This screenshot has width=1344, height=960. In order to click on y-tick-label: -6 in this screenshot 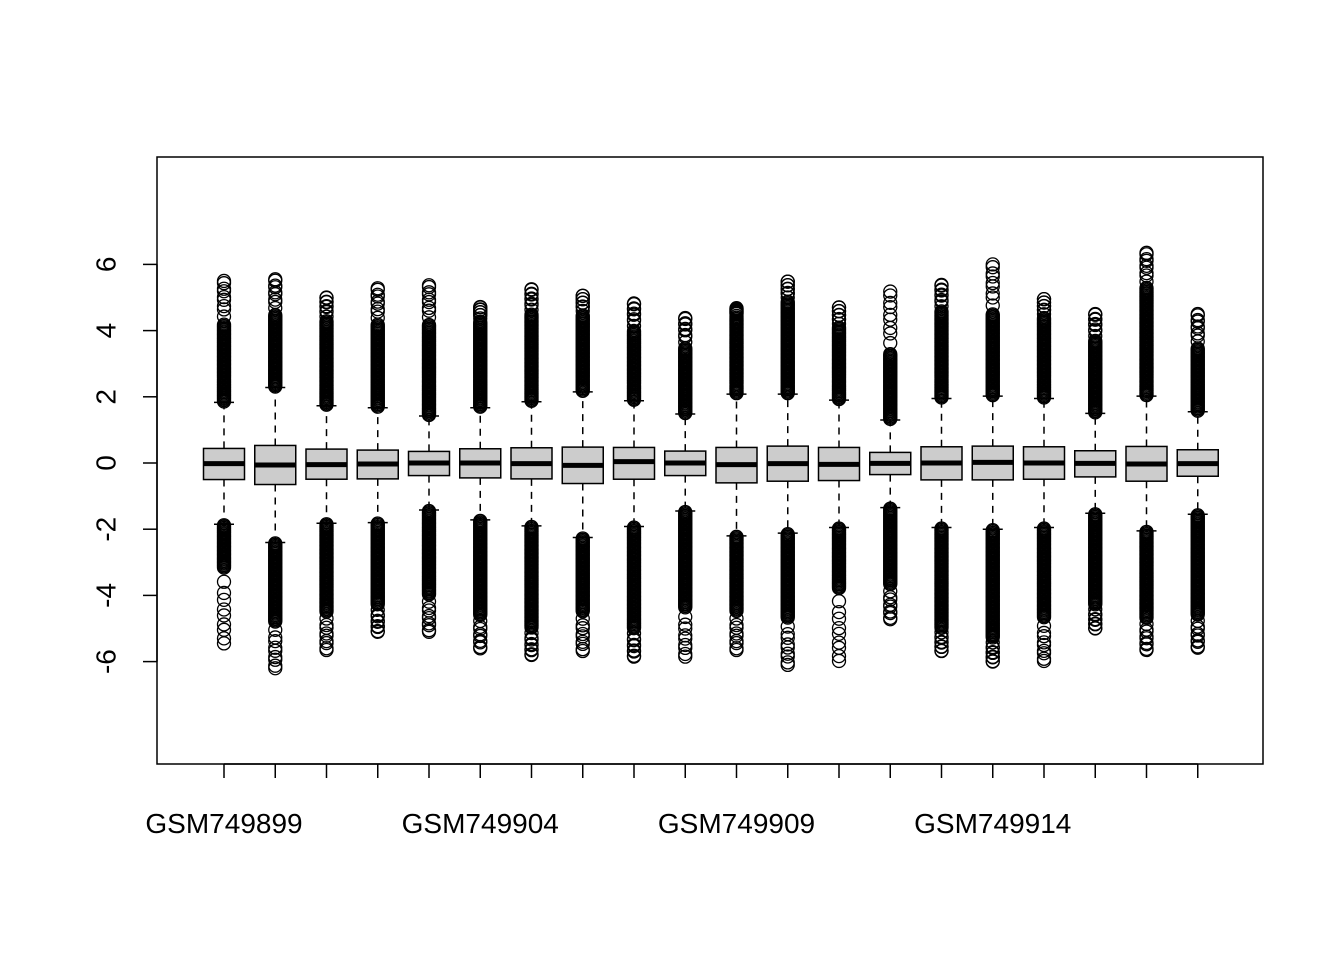, I will do `click(105, 661)`.